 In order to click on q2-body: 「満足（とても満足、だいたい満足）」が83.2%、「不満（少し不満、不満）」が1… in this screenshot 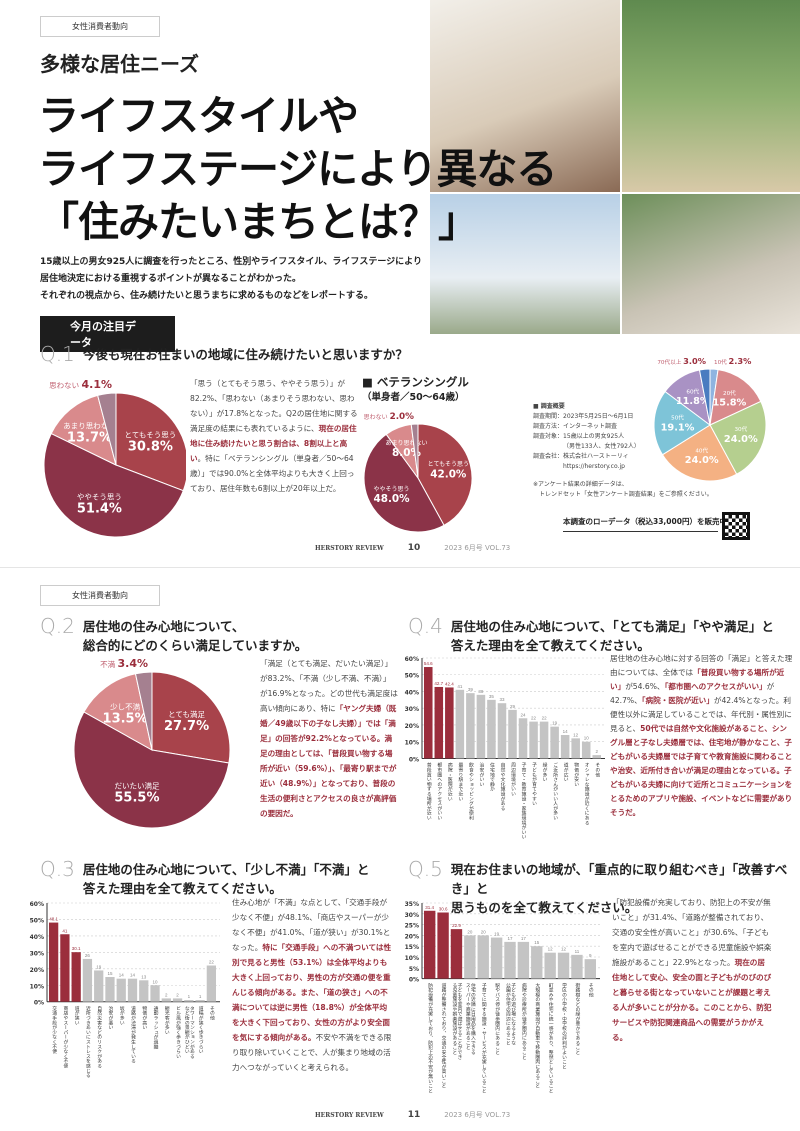, I will do `click(329, 738)`.